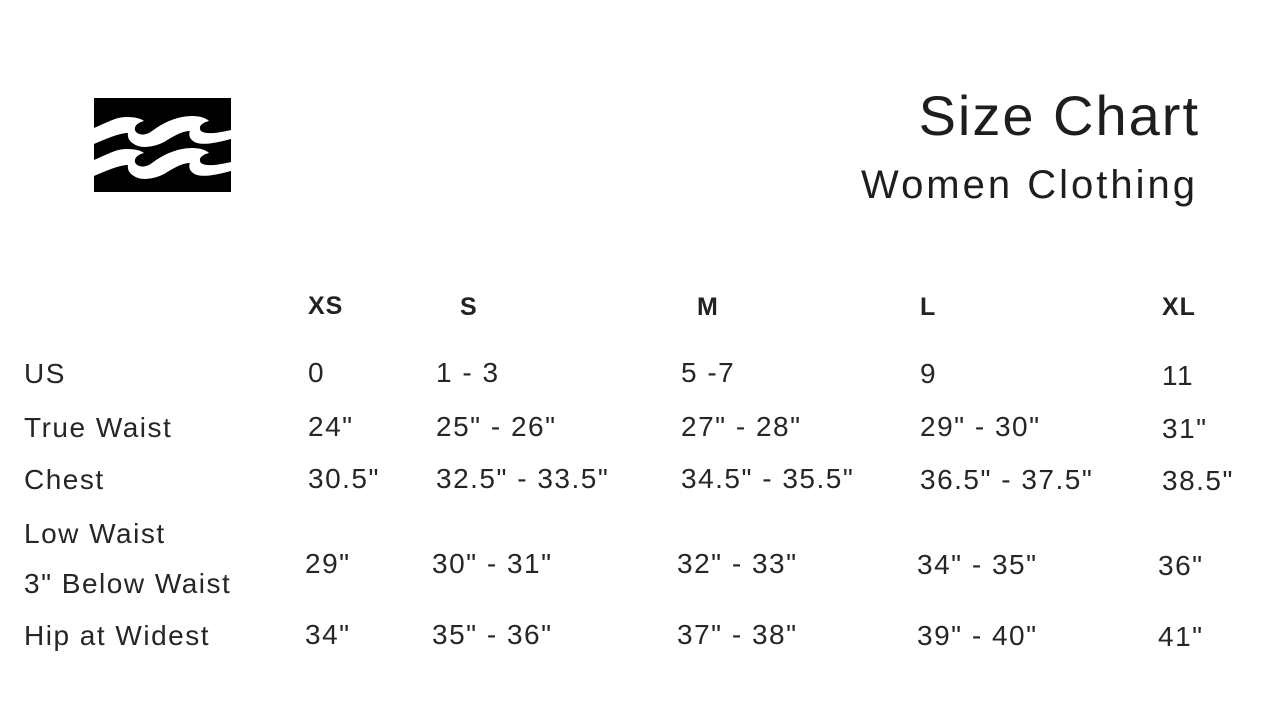 The width and height of the screenshot is (1280, 720). What do you see at coordinates (1178, 375) in the screenshot?
I see `table-cell: 11` at bounding box center [1178, 375].